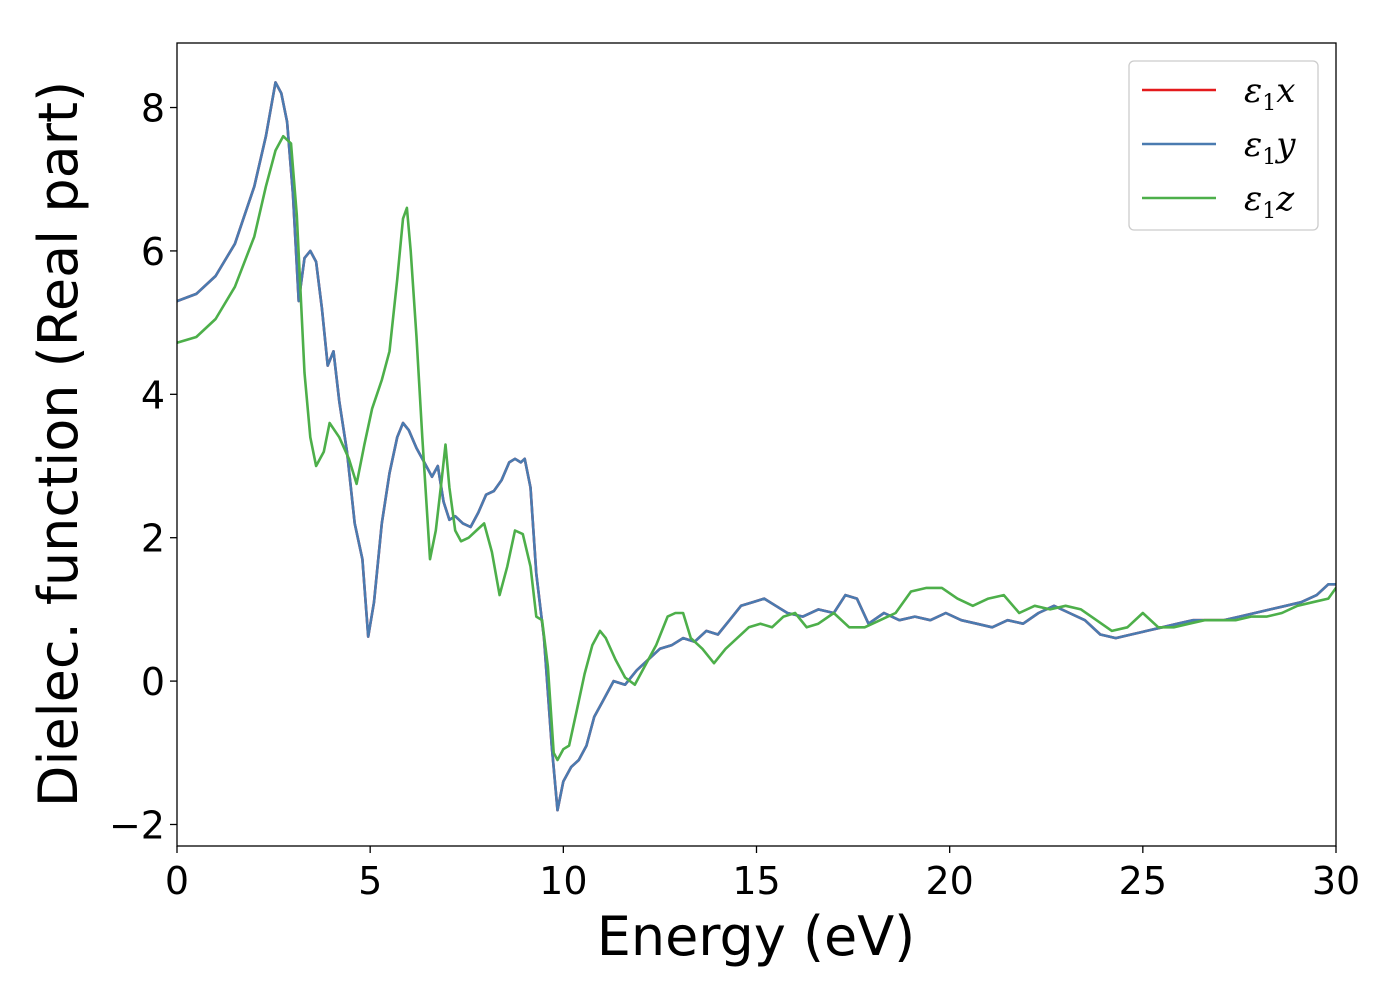  Describe the element at coordinates (1269, 93) in the screenshot. I see `legend-label-x: ε1x` at that location.